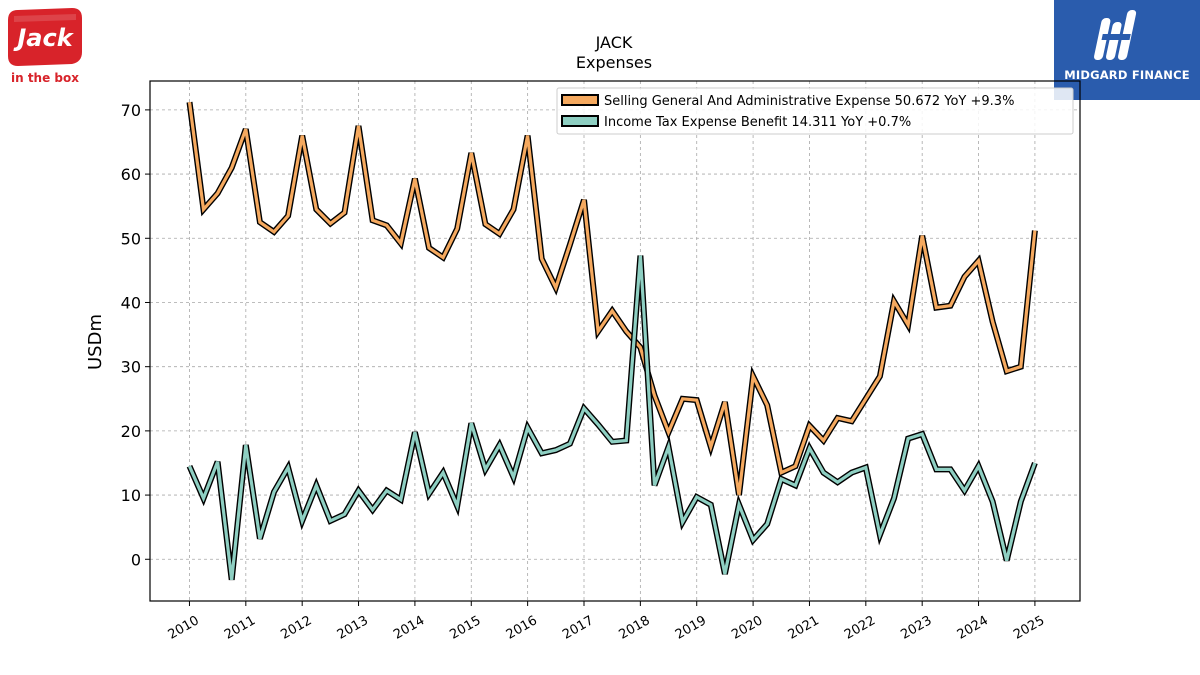 Image resolution: width=1200 pixels, height=675 pixels. What do you see at coordinates (916, 628) in the screenshot?
I see `x-tick-label: 2023` at bounding box center [916, 628].